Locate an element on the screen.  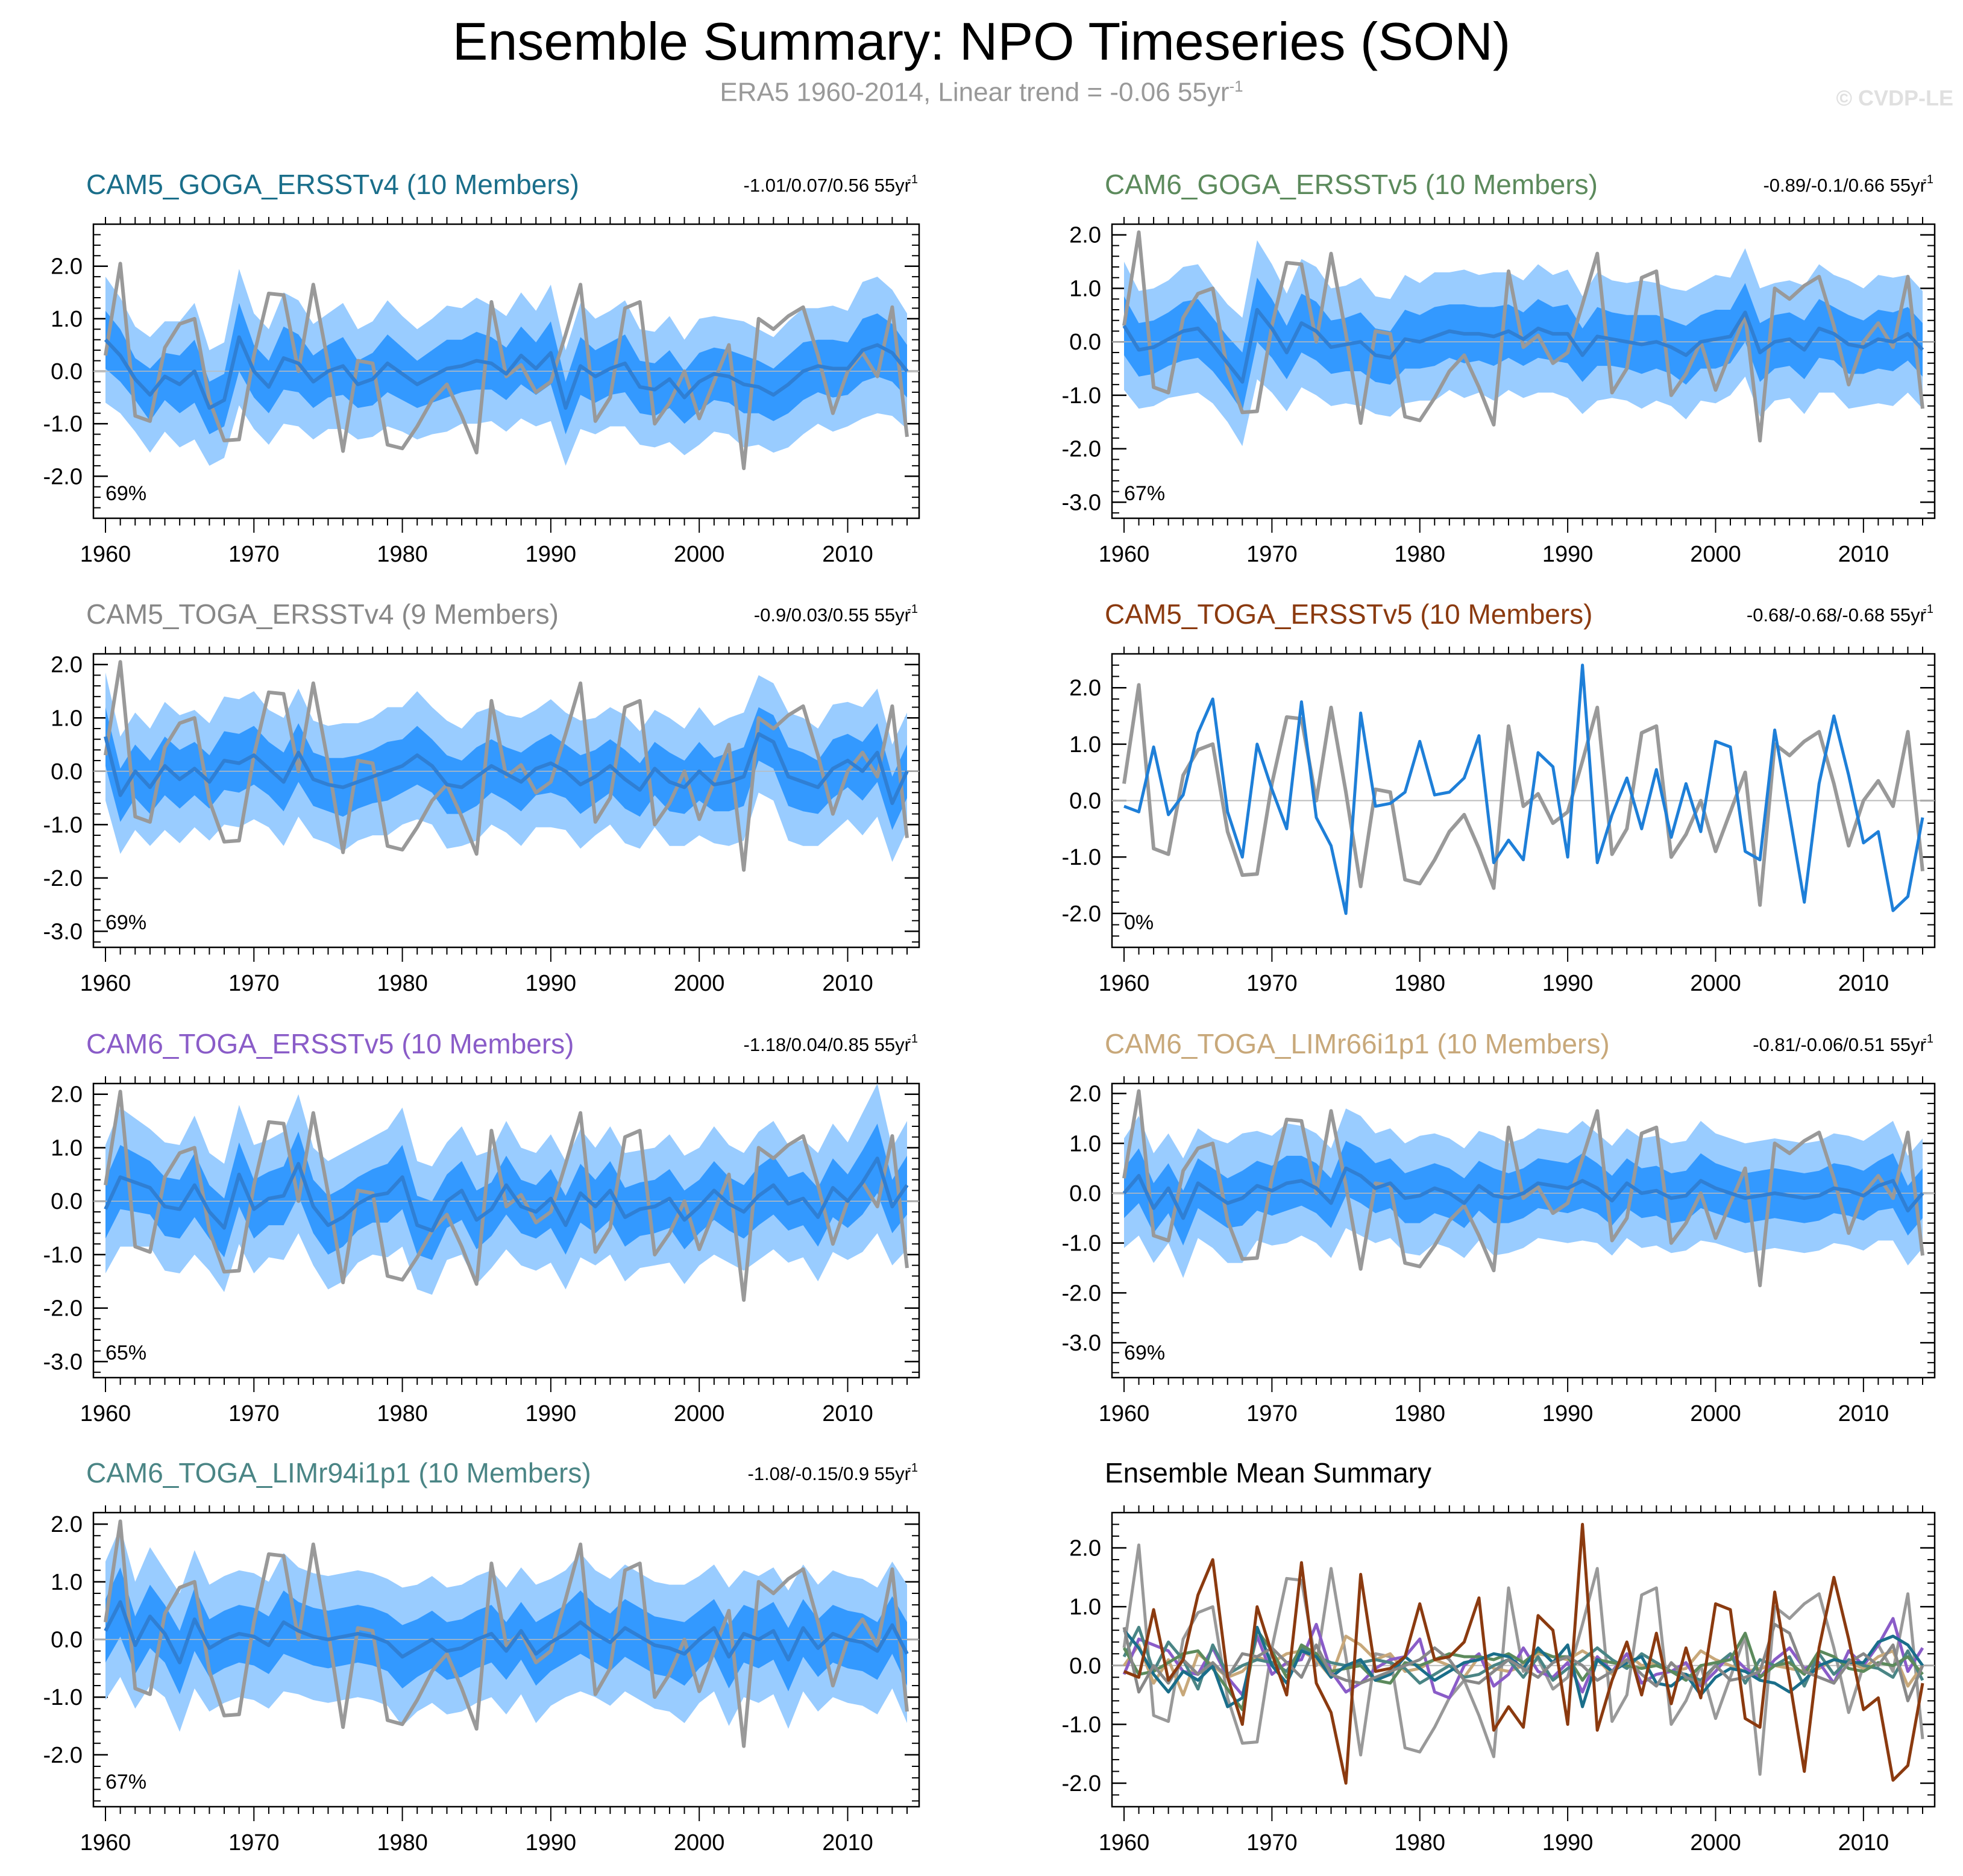
plot-frame is located at coordinates (1523, 1659).